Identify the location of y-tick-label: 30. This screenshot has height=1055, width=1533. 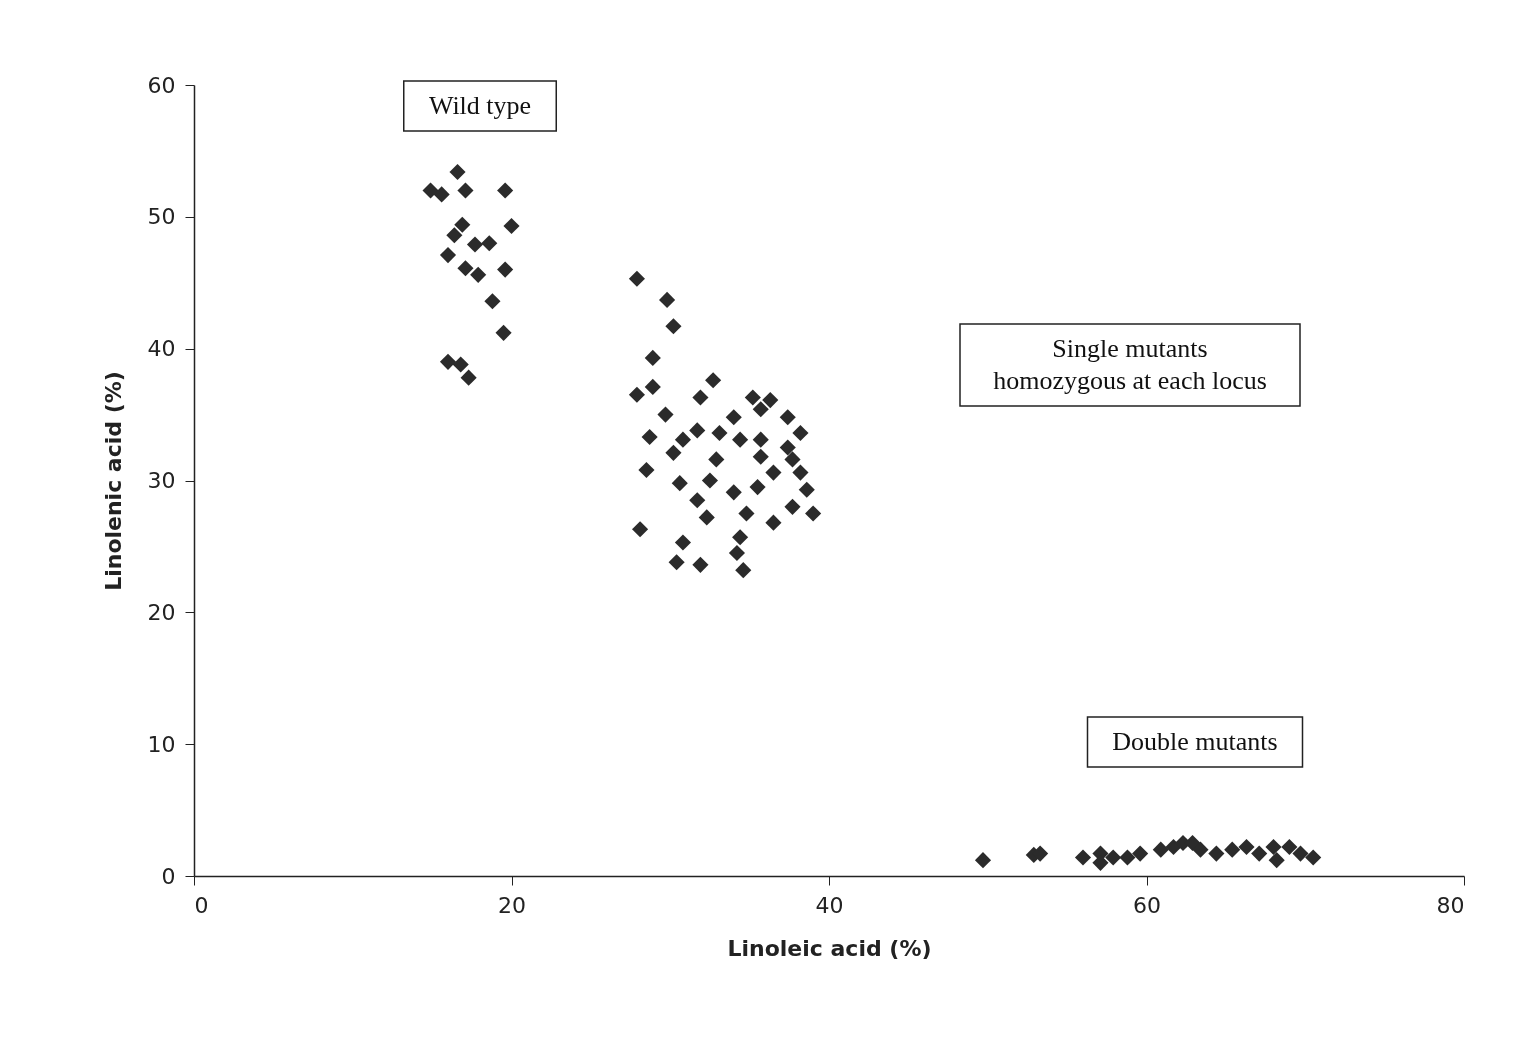
(161, 480).